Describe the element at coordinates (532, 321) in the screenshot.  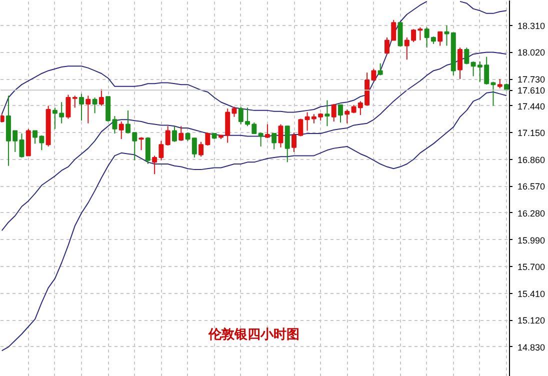
I see `y-tick-label: 15.120` at that location.